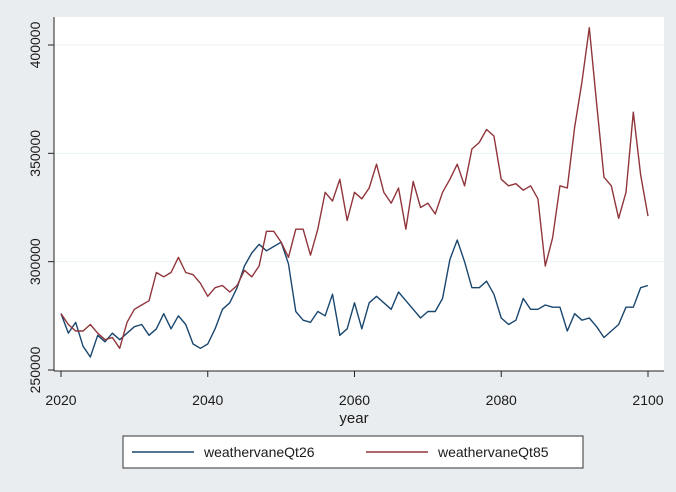 The height and width of the screenshot is (492, 676). Describe the element at coordinates (354, 389) in the screenshot. I see `x-ticks: 2020 2040 2060 2080 2100` at that location.